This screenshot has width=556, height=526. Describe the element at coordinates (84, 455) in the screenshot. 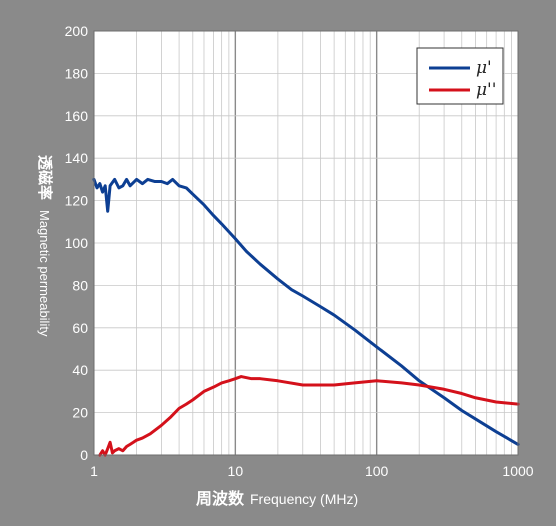

I see `y-tick-label: 0` at that location.